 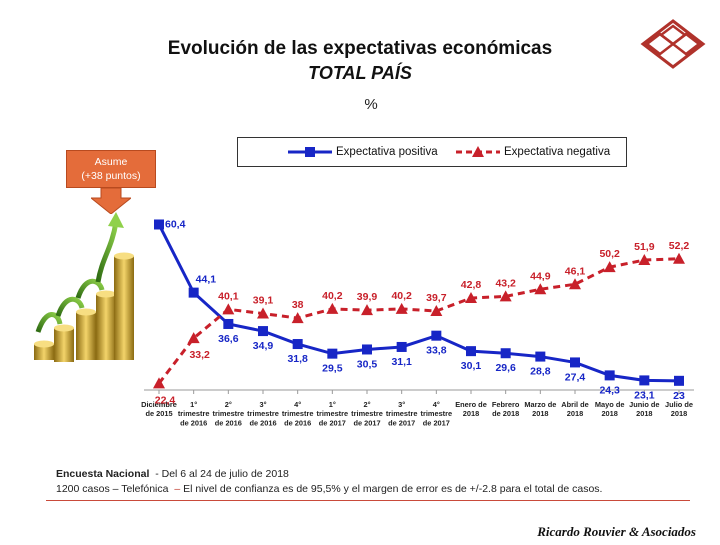 I want to click on negative-data-label: 33,2, so click(x=199, y=355).